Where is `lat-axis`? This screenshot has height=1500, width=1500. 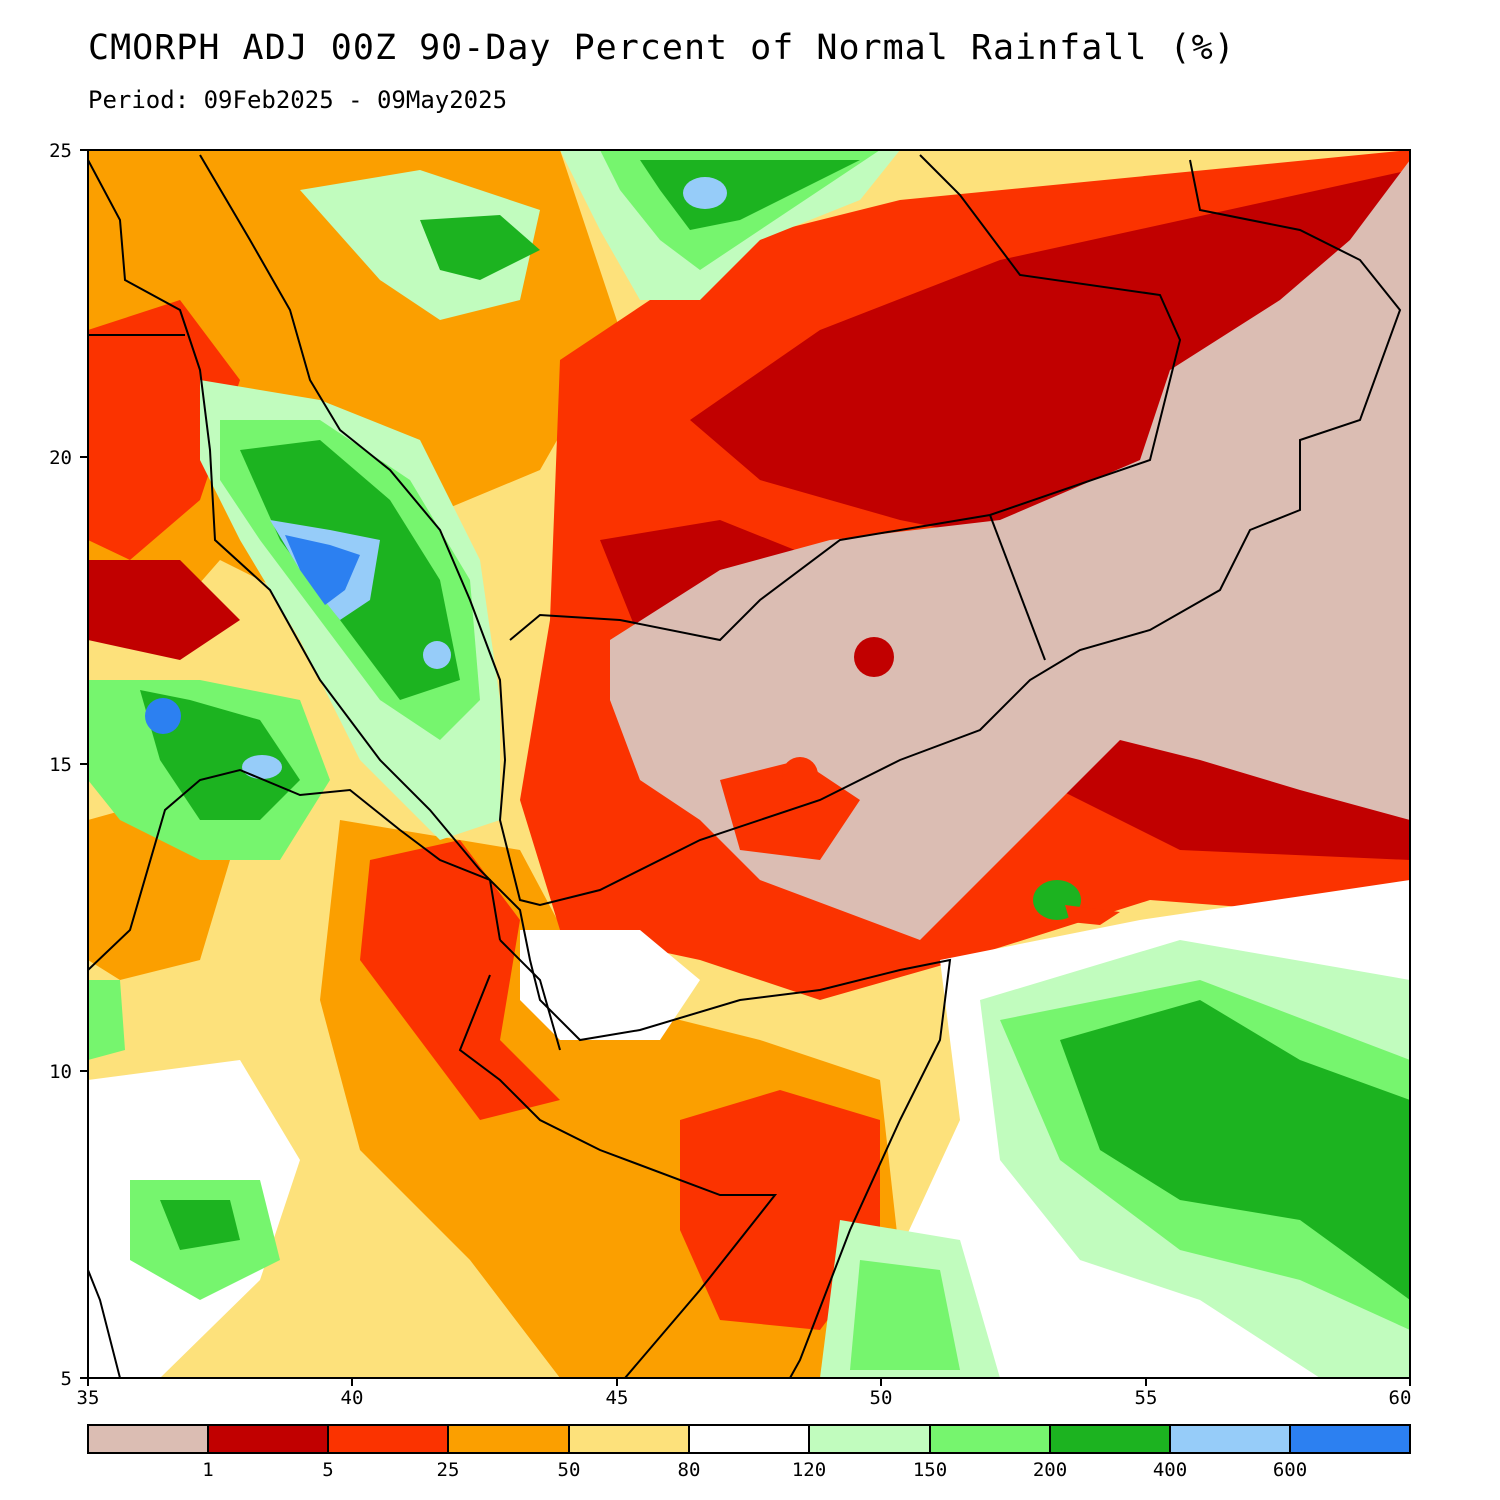 lat-axis is located at coordinates (84, 764).